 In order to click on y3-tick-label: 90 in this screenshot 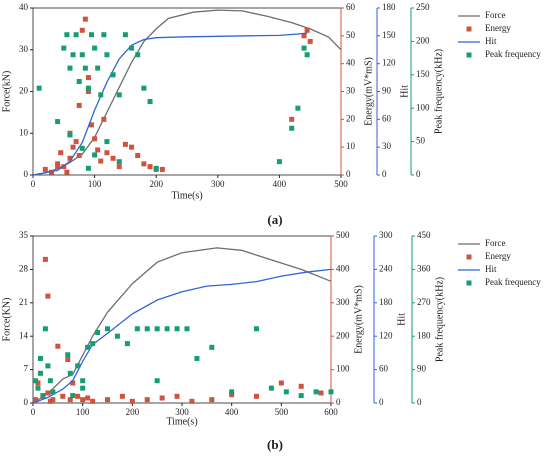, I will do `click(387, 91)`.